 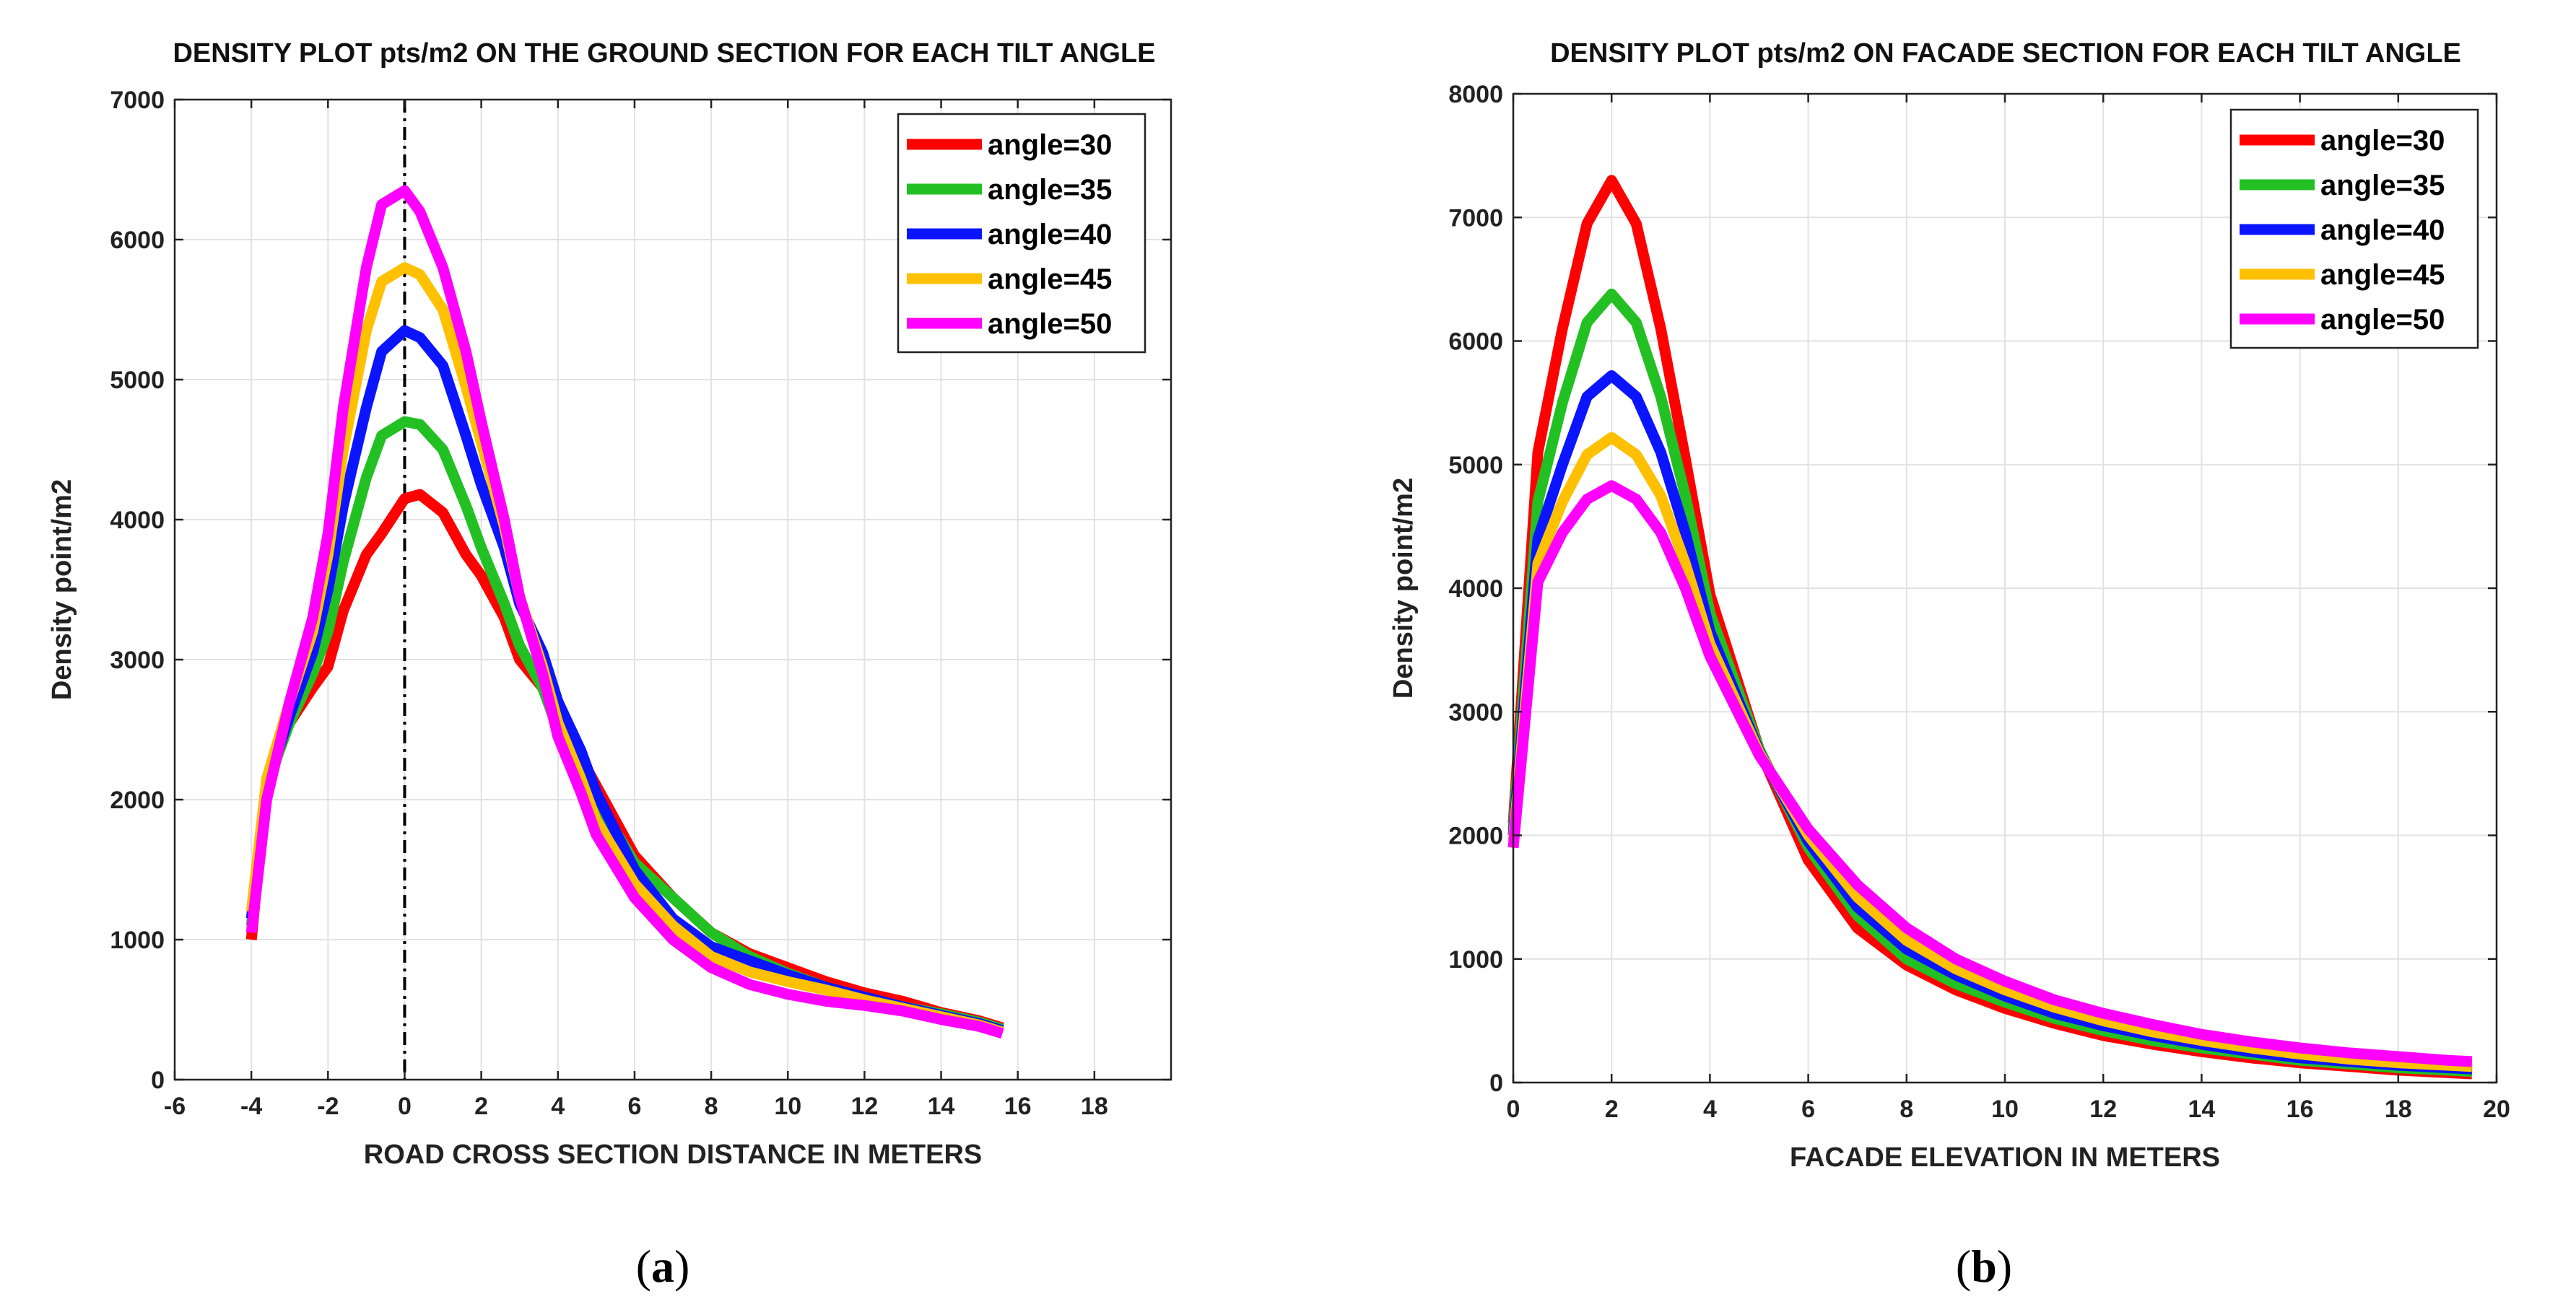 What do you see at coordinates (2496, 1109) in the screenshot?
I see `x-tick-label: 20` at bounding box center [2496, 1109].